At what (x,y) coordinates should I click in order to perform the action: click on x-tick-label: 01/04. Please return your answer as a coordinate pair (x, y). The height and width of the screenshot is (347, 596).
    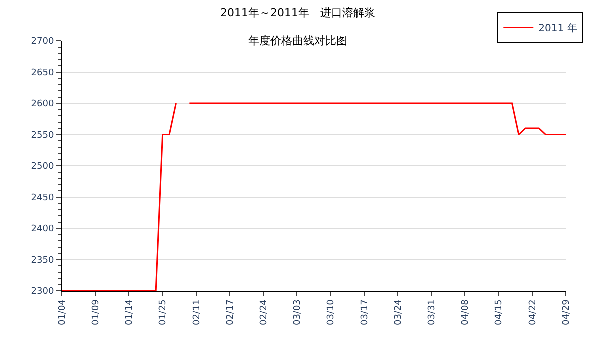
    Looking at the image, I should click on (63, 312).